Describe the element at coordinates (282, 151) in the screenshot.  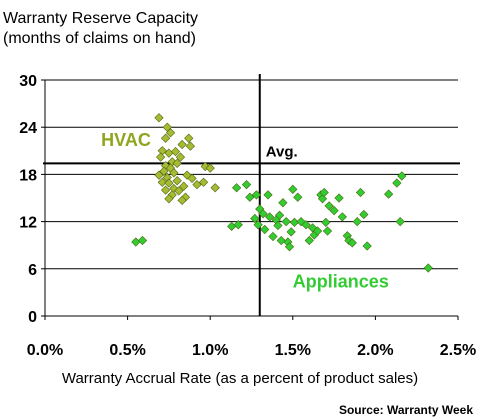
I see `avg-label: Avg.` at that location.